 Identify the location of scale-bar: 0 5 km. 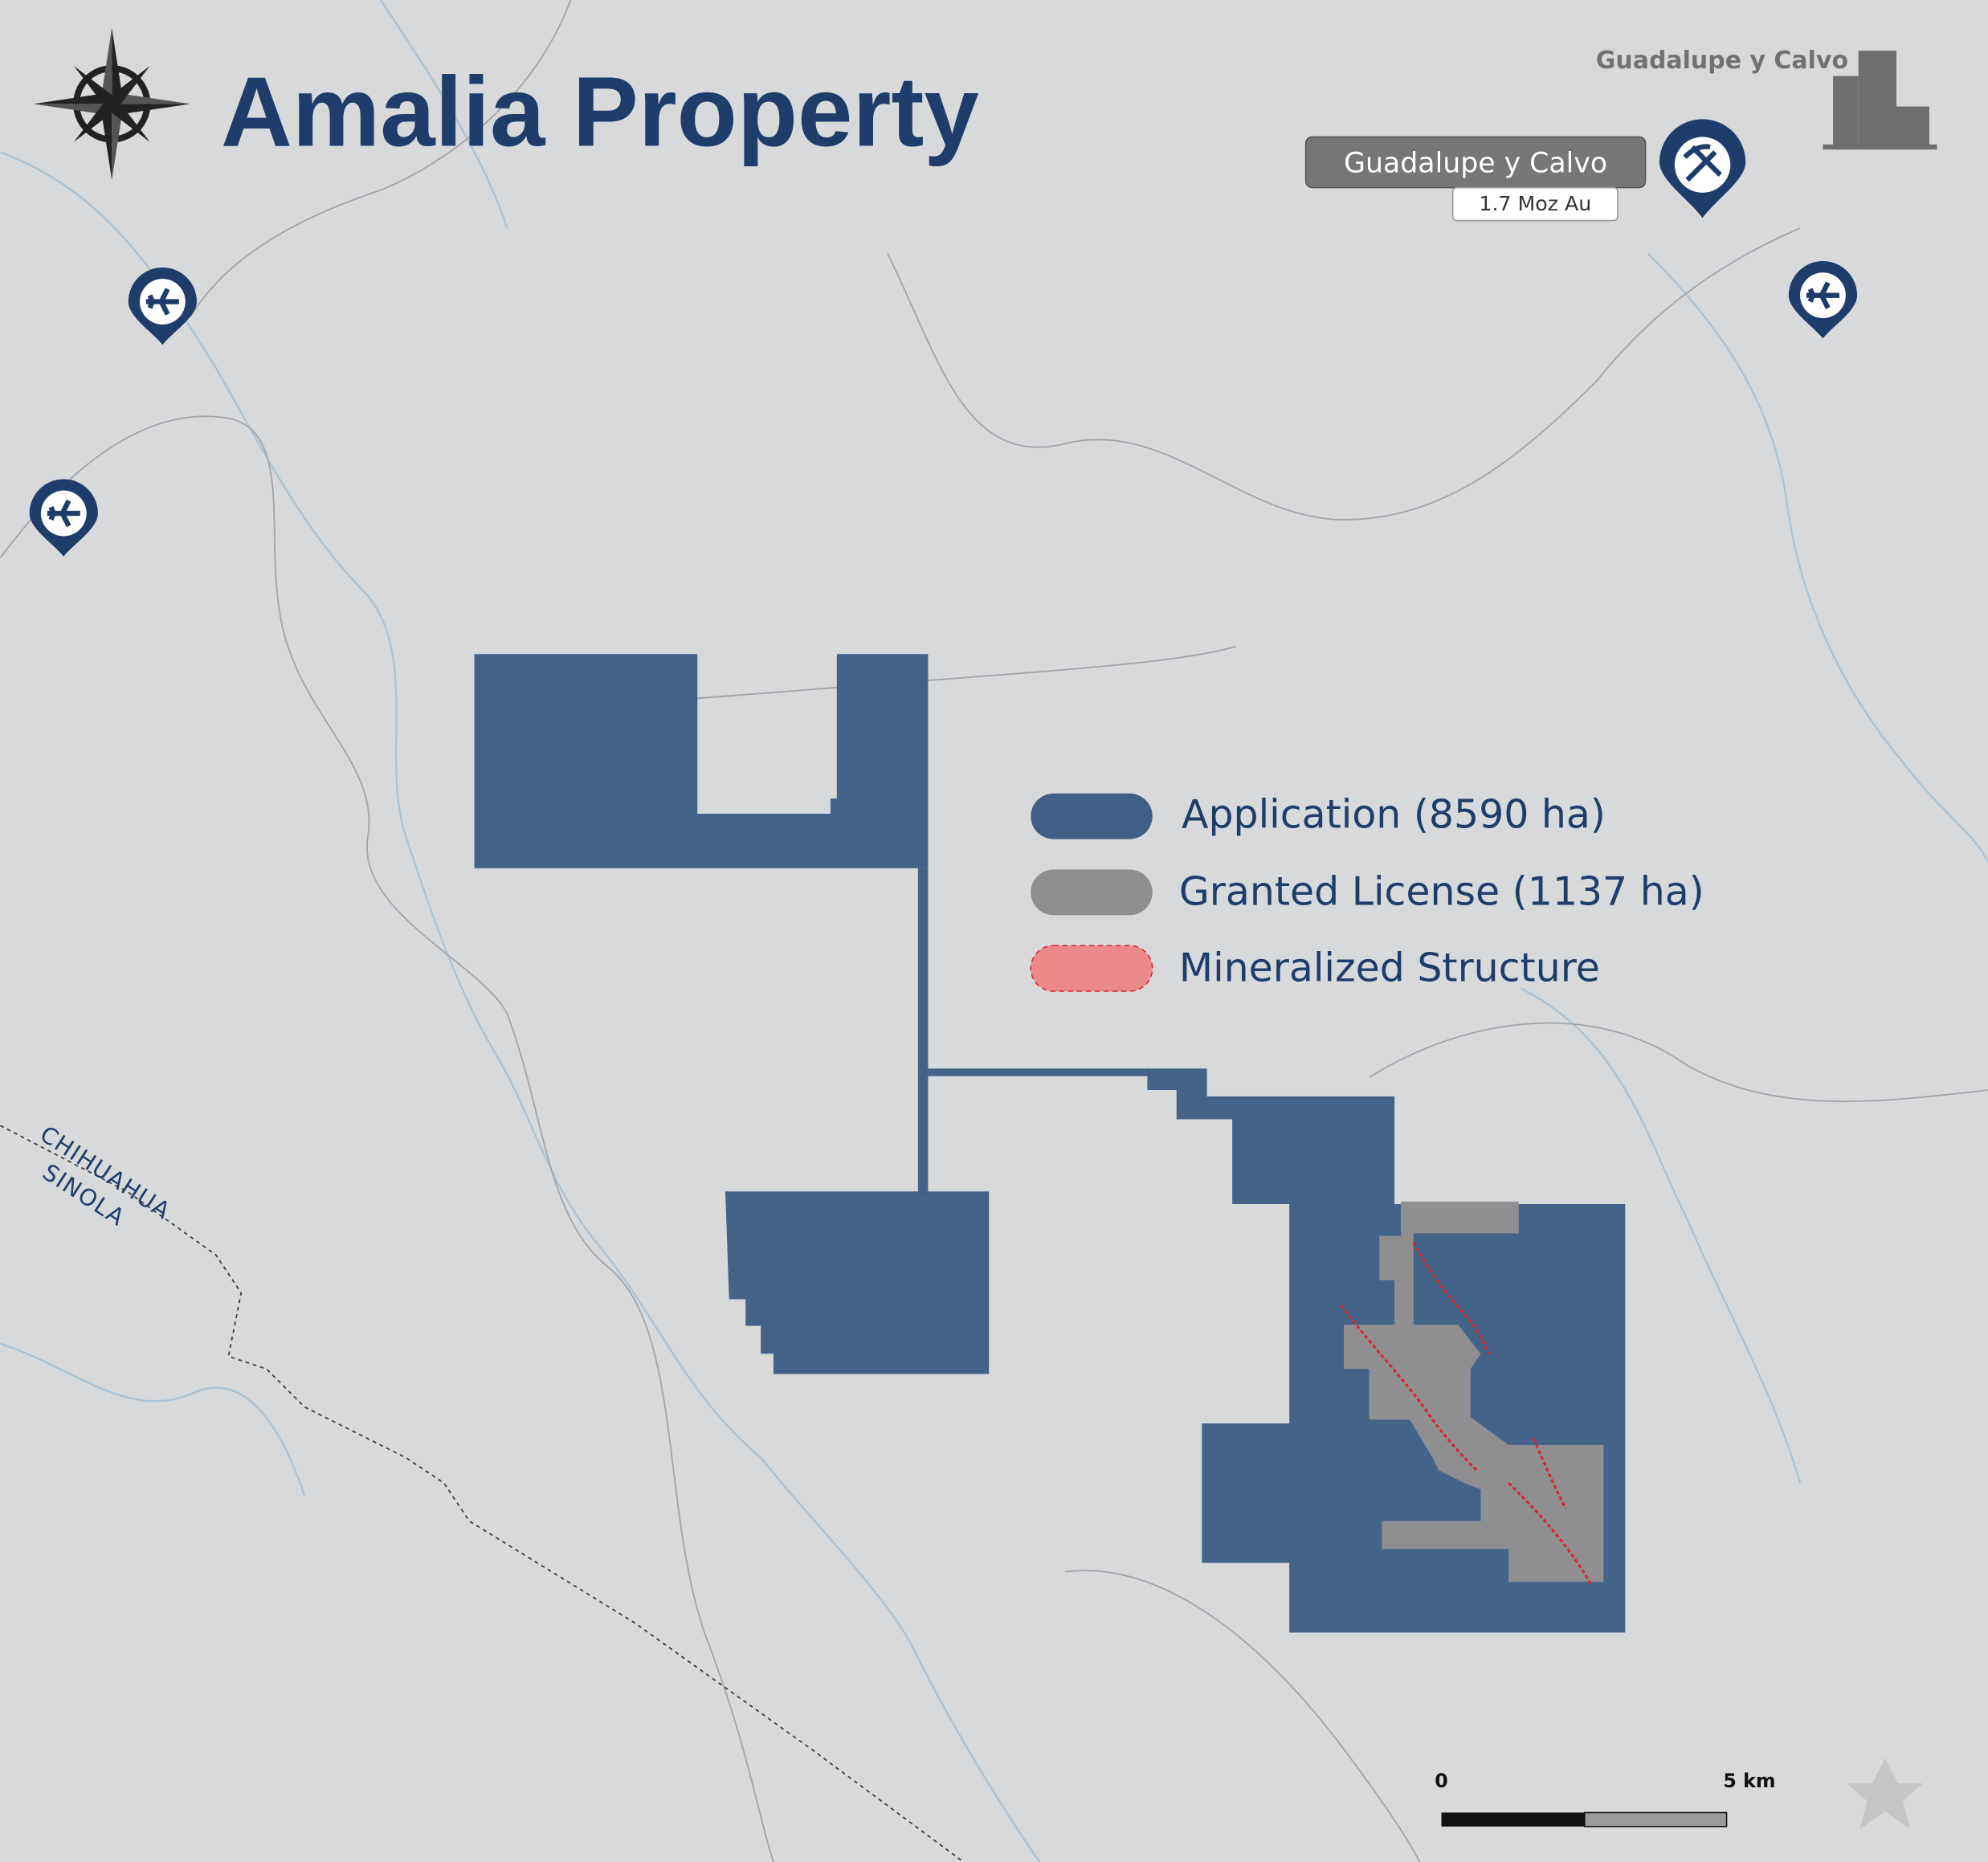
(1605, 1798).